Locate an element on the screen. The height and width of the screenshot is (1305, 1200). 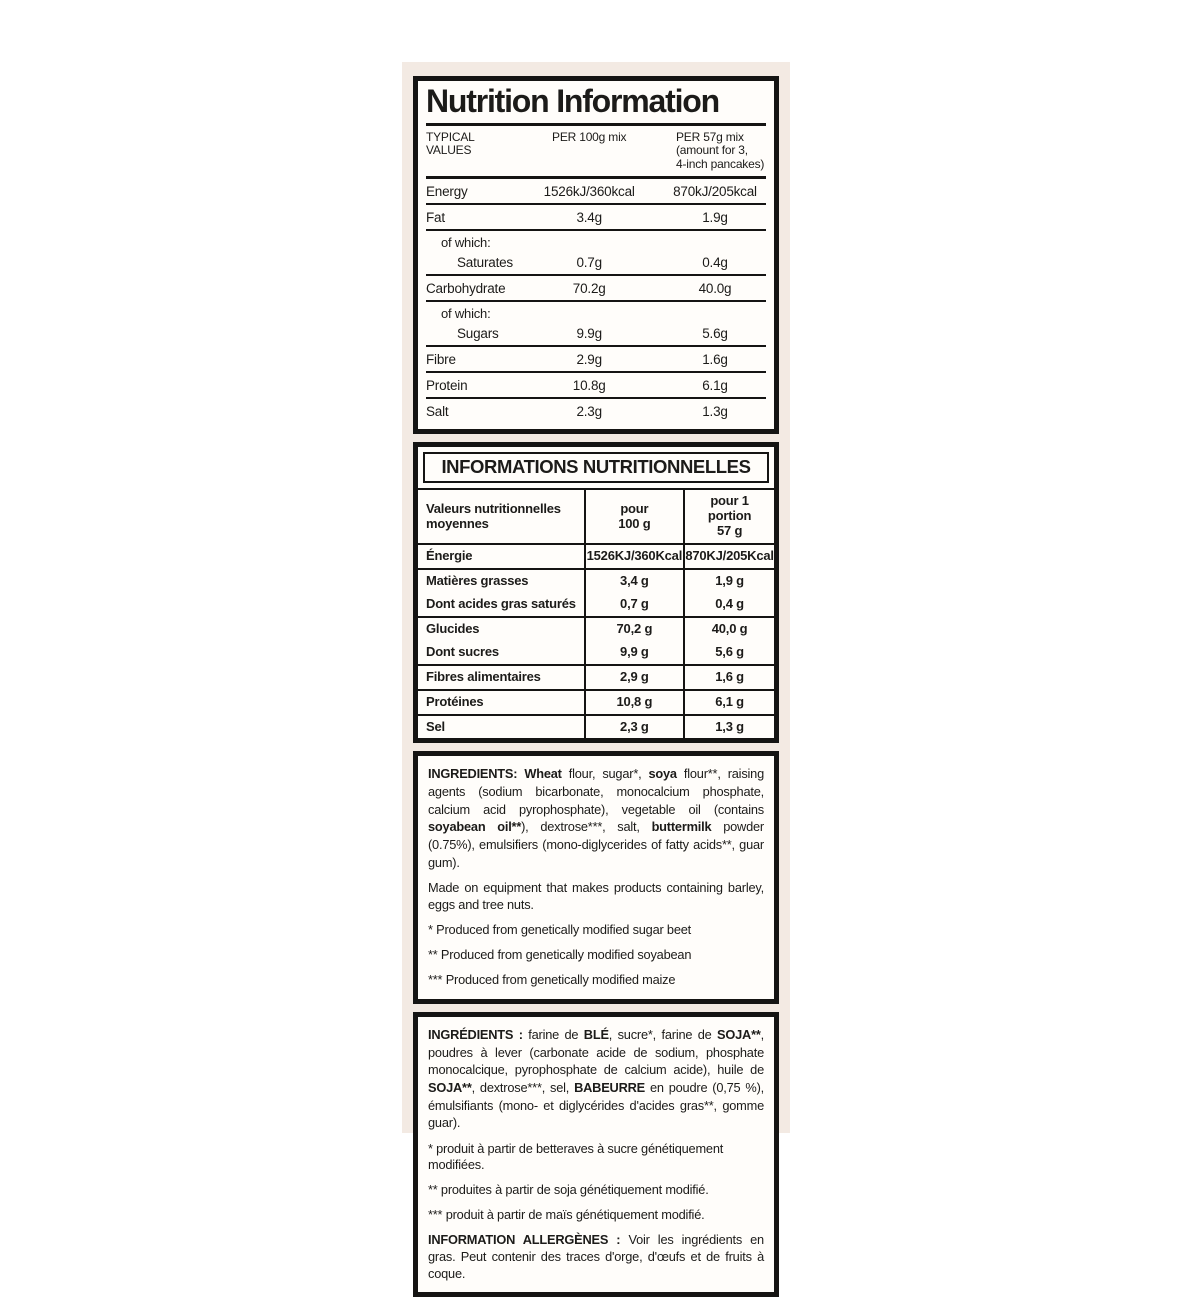
table-row-fibre: Fibre 2.9g 1.6g is located at coordinates (596, 360).